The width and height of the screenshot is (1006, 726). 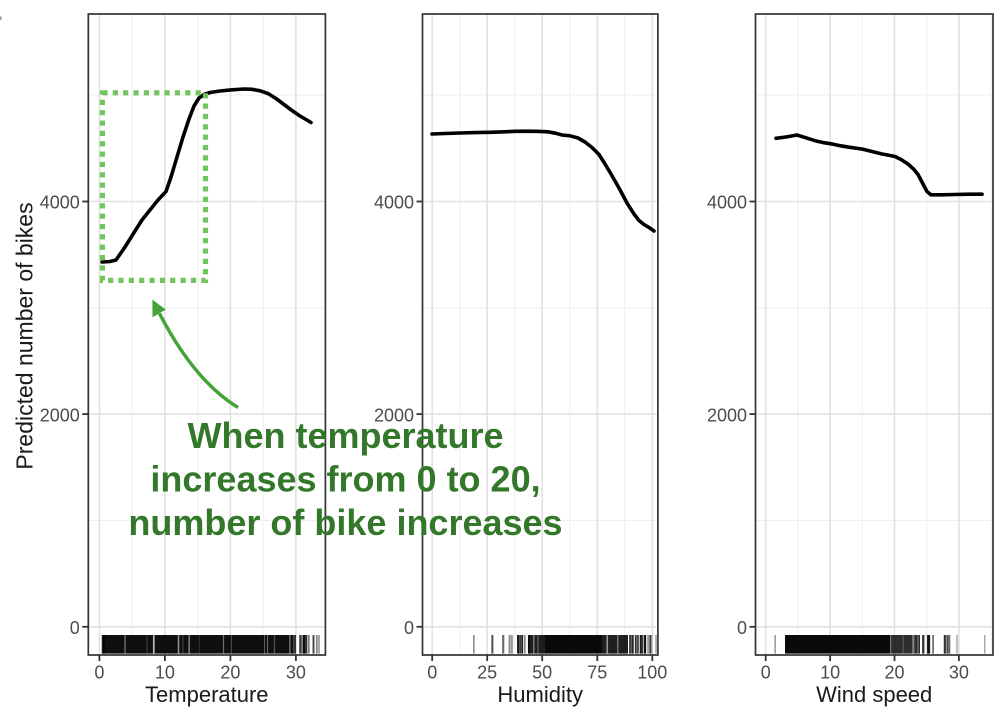 I want to click on svg-text: Wind speed, so click(x=874, y=694).